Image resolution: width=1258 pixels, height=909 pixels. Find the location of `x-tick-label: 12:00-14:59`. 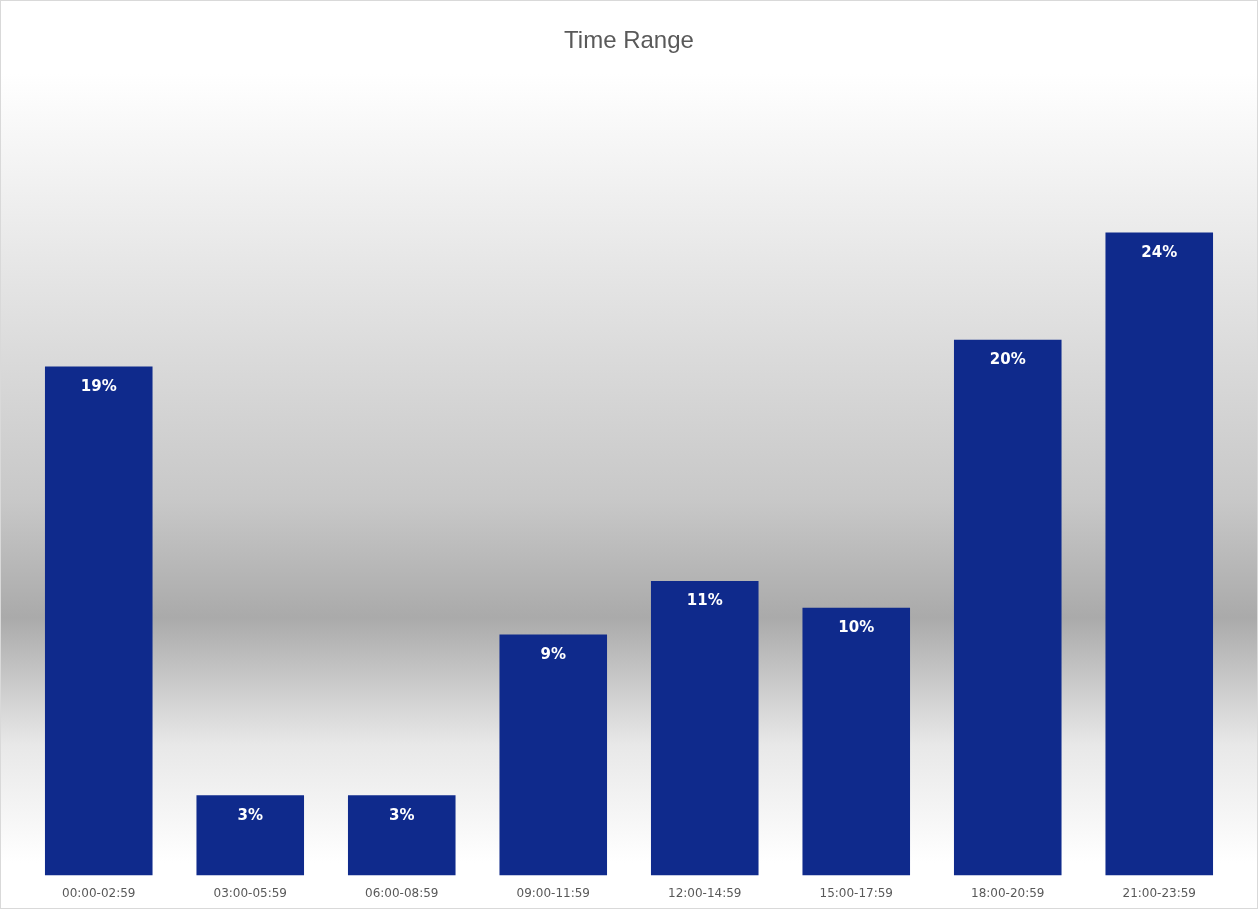

x-tick-label: 12:00-14:59 is located at coordinates (705, 892).